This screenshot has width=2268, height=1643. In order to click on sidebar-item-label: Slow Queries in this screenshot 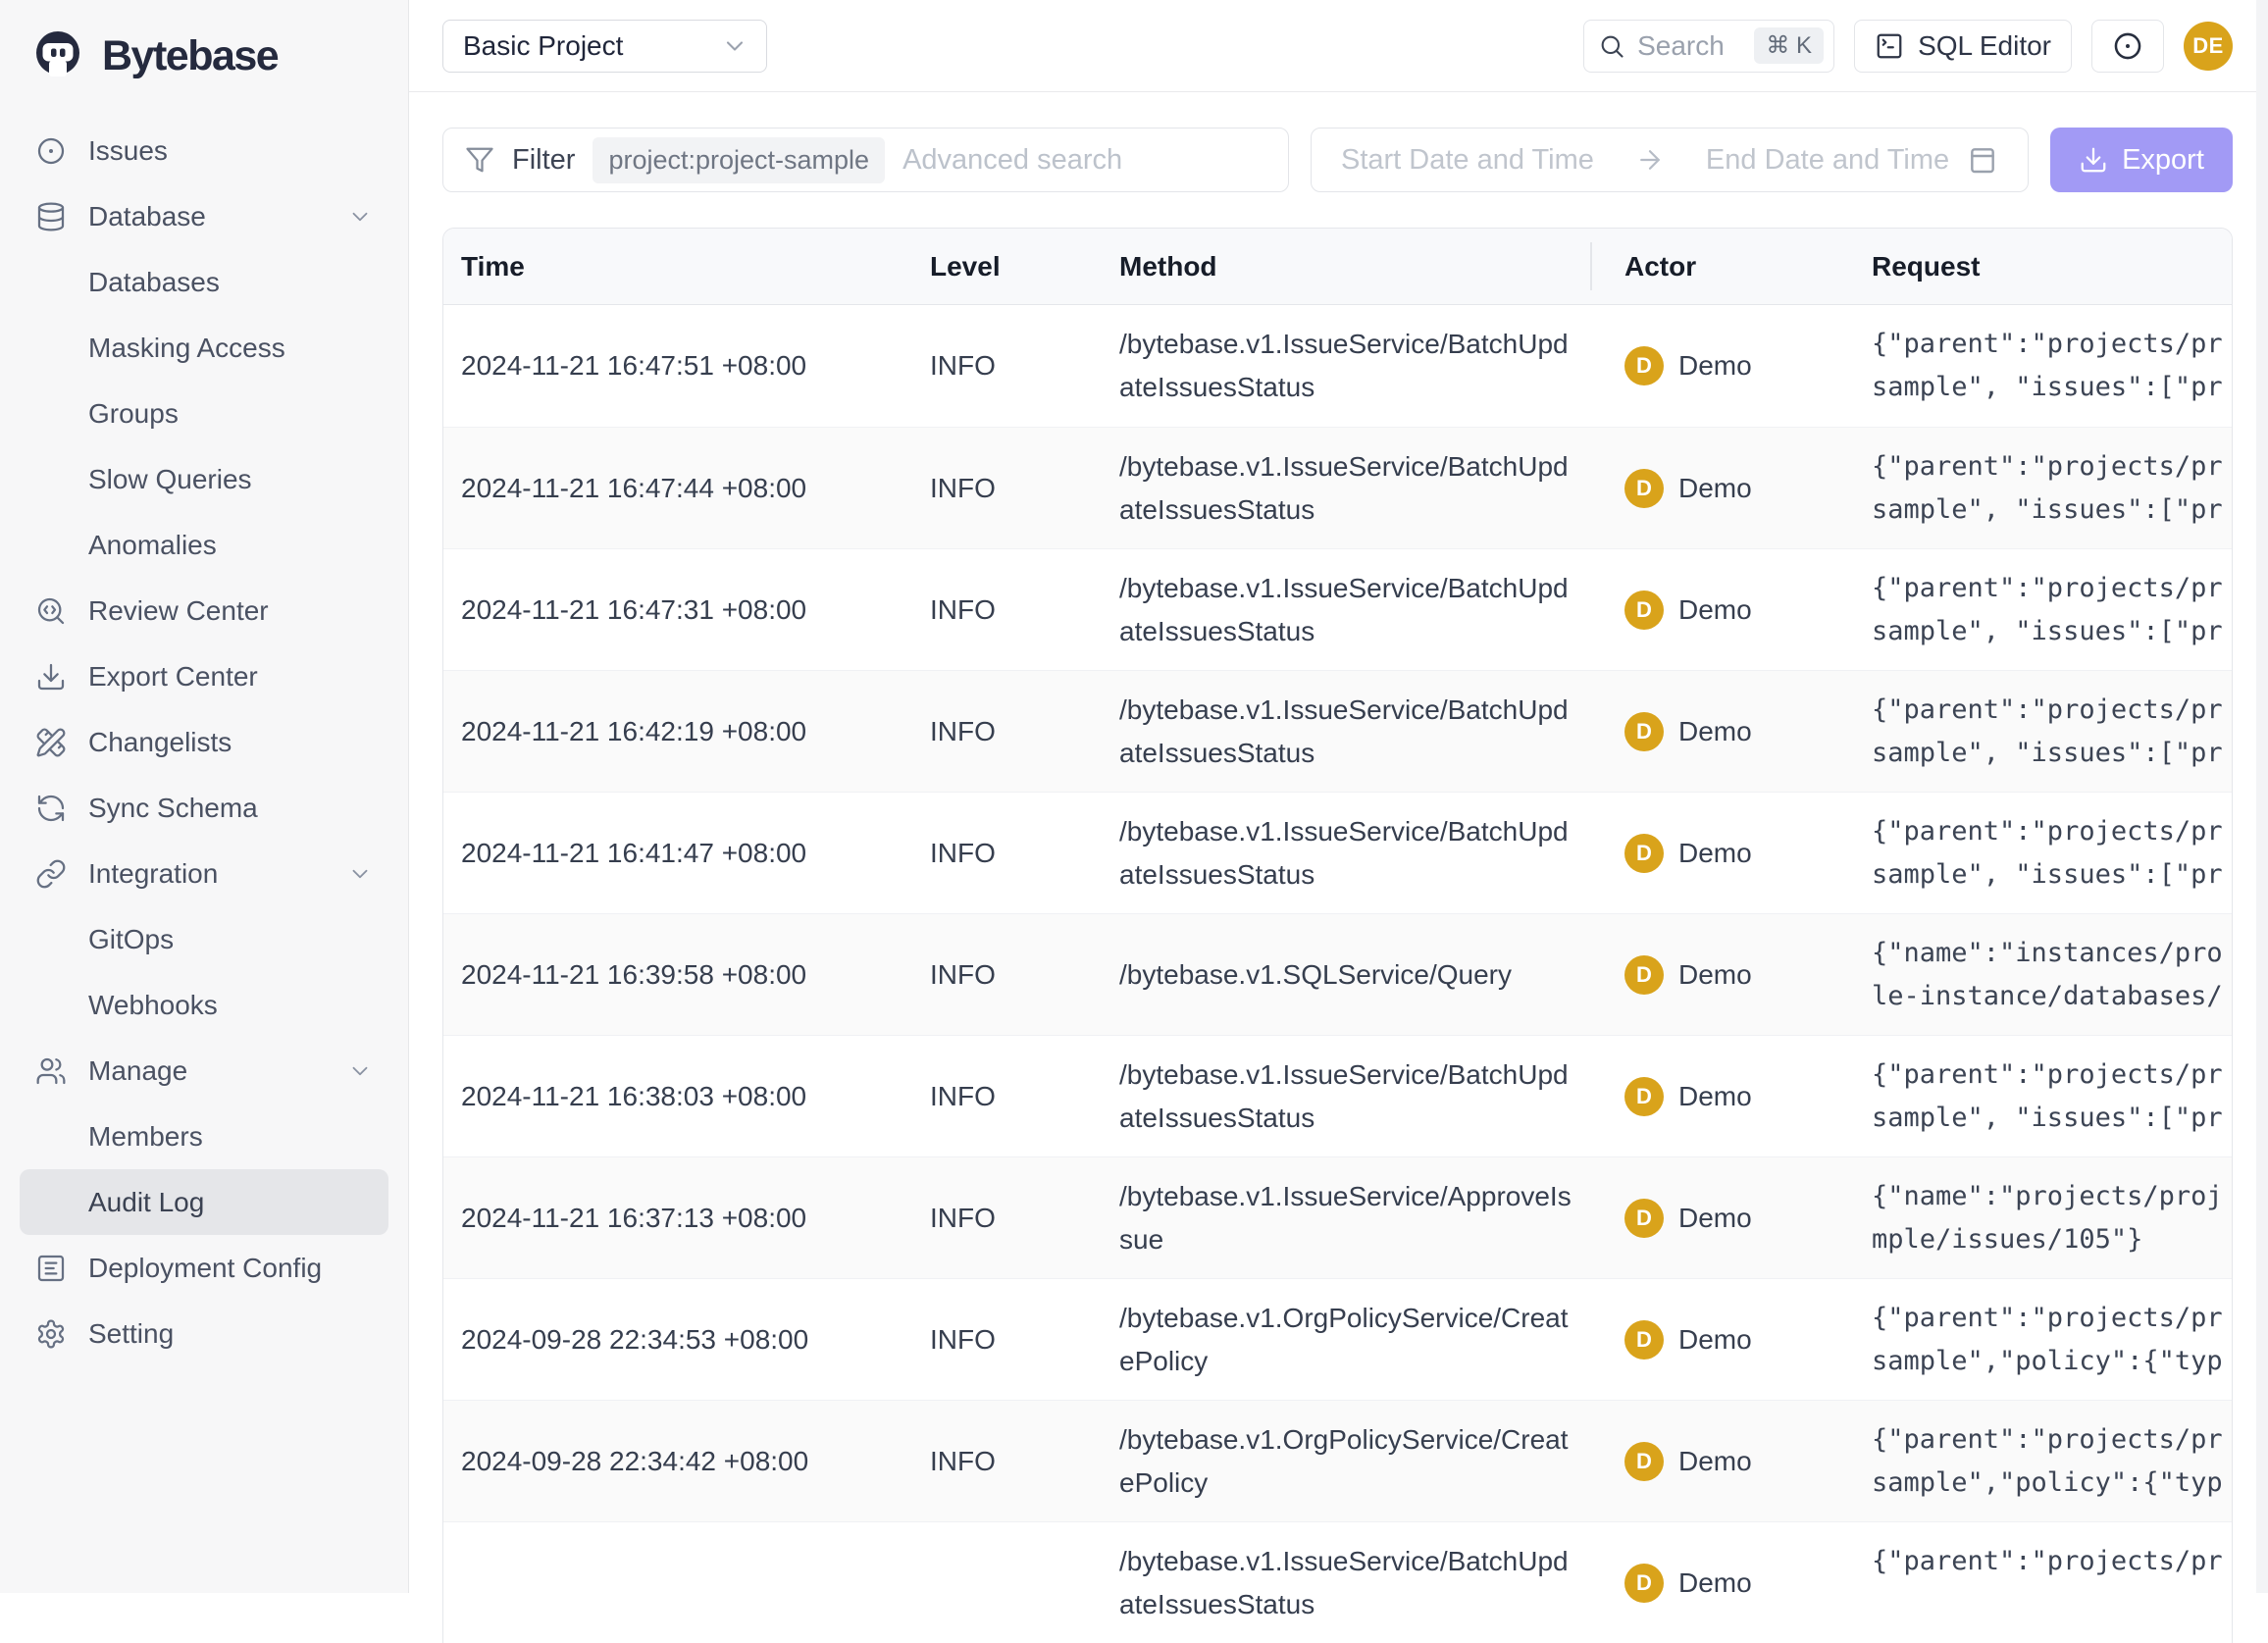, I will do `click(170, 478)`.